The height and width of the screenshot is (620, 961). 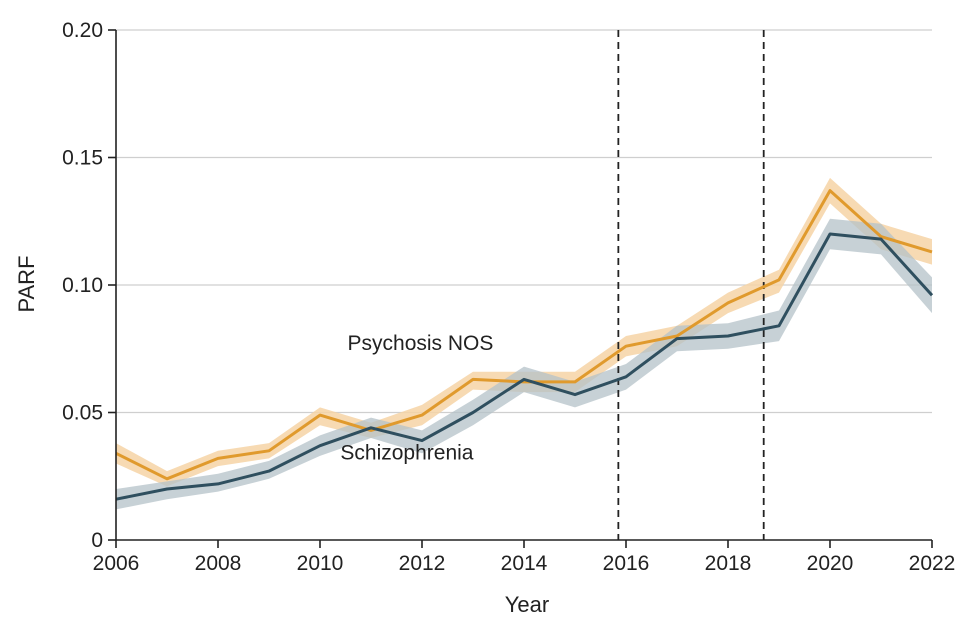 I want to click on y-axis-title: PARF, so click(x=26, y=283).